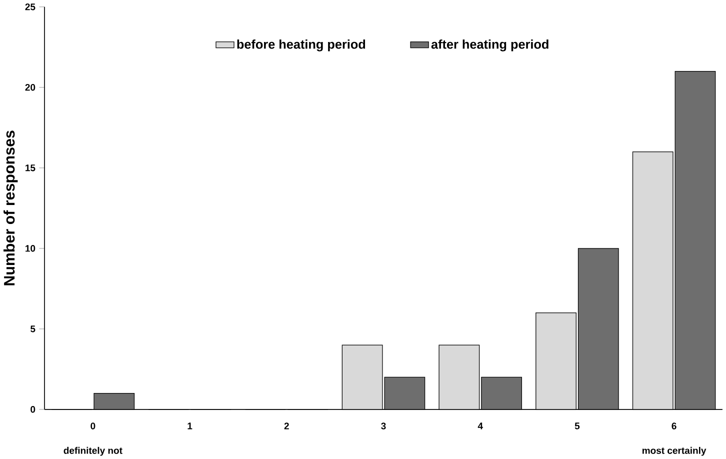 The width and height of the screenshot is (726, 459). Describe the element at coordinates (30, 87) in the screenshot. I see `y-tick-label: 20` at that location.